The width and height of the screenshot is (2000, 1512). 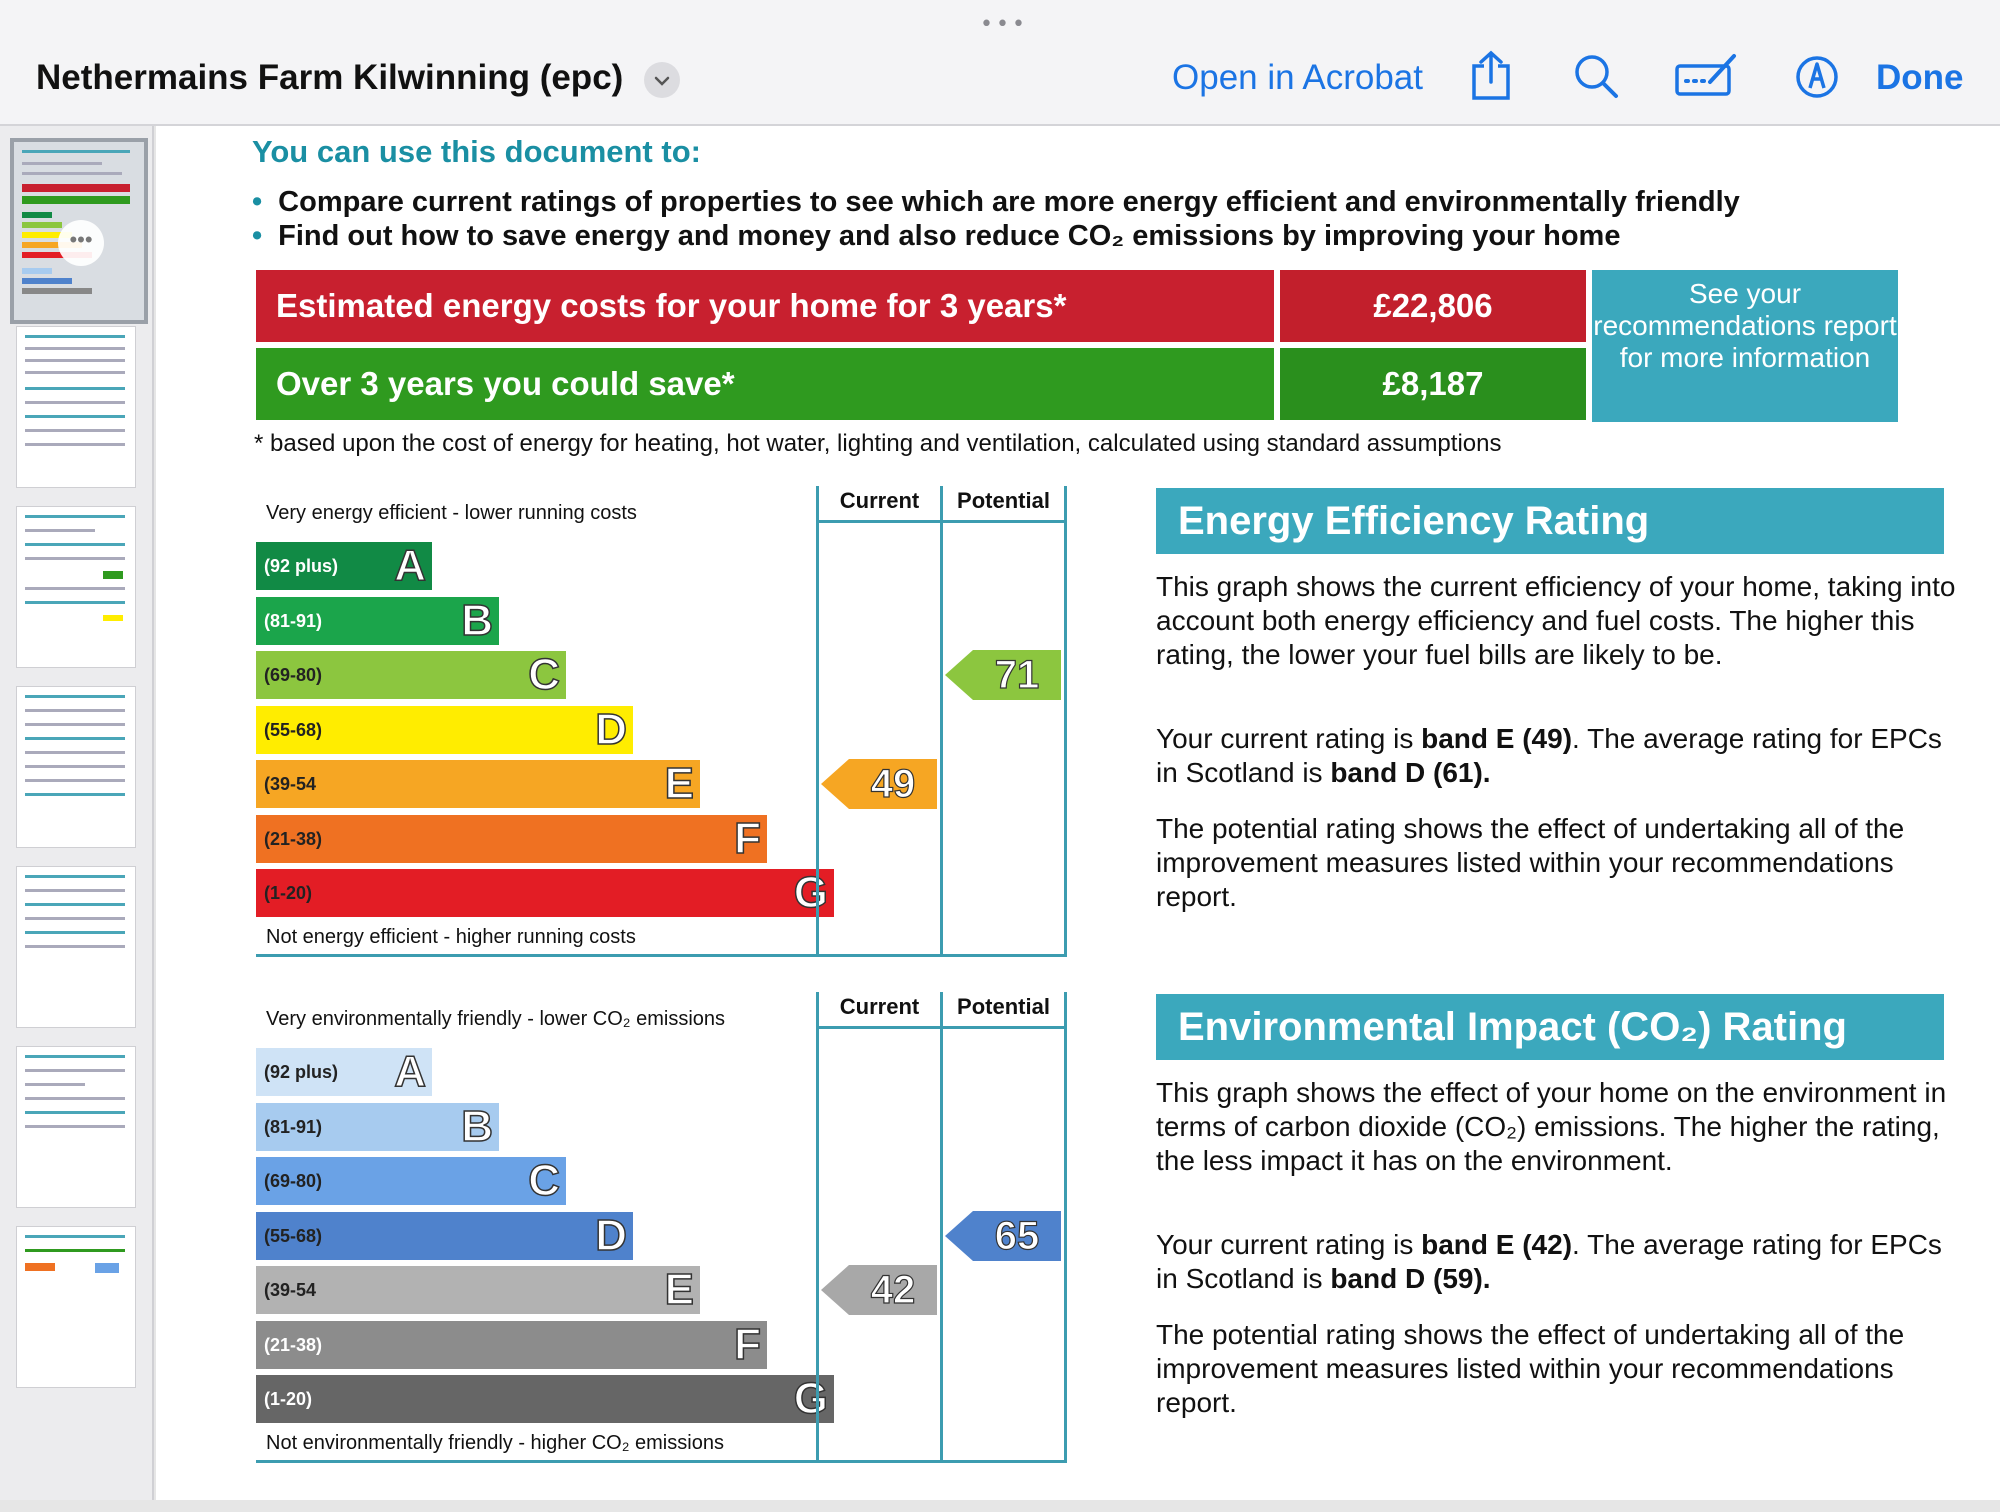 What do you see at coordinates (1550, 1027) in the screenshot?
I see `environmental-impact-heading: Environmental Impact (CO₂) Rating` at bounding box center [1550, 1027].